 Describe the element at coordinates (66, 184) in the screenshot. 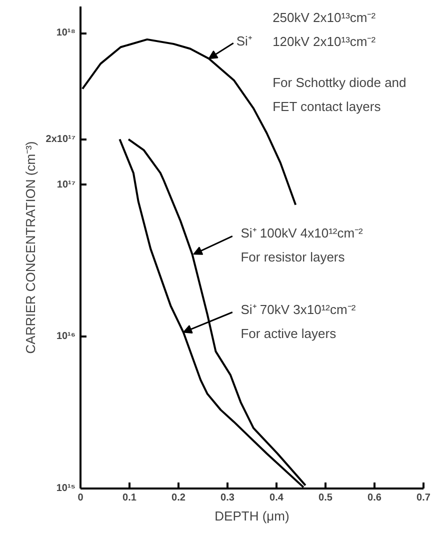

I see `y-tick-label: 10¹⁷` at that location.